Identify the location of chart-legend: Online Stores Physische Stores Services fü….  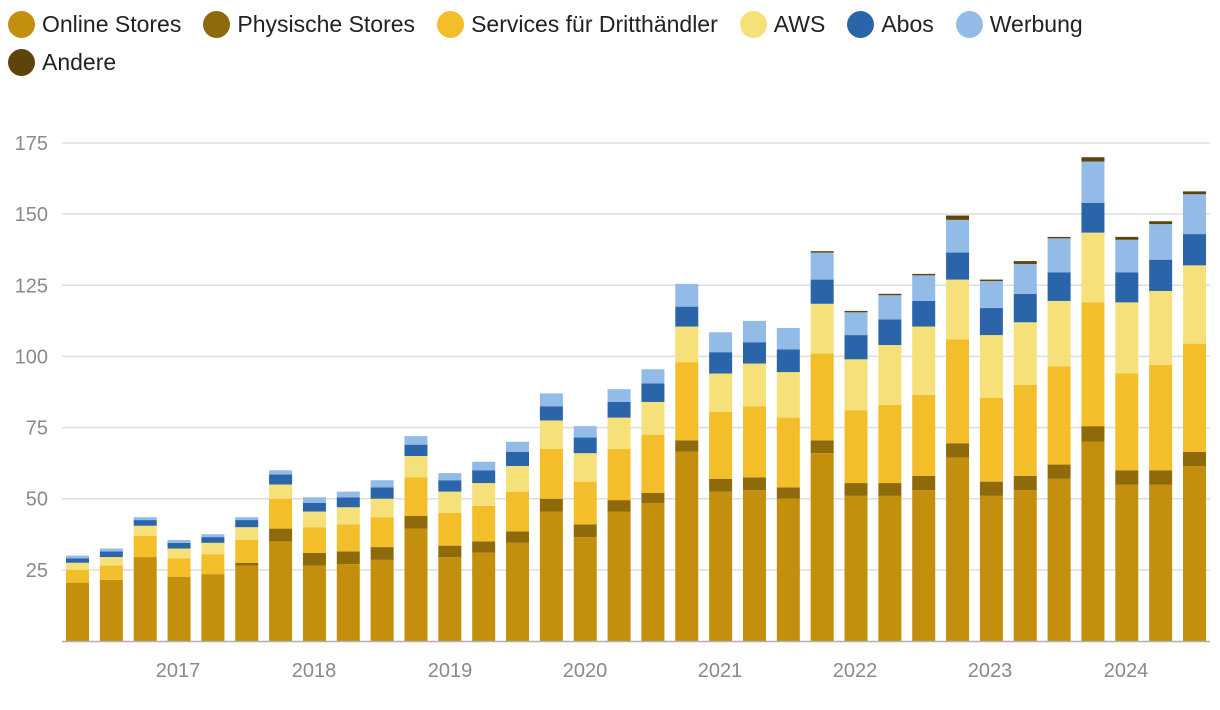
(608, 43).